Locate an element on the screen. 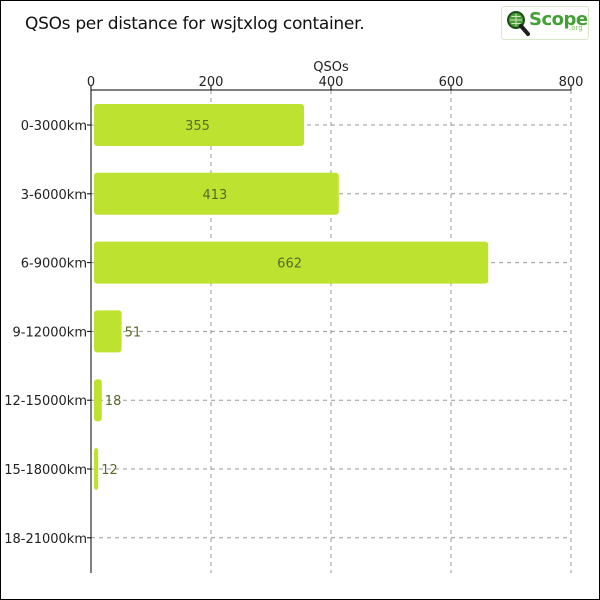 This screenshot has height=600, width=600. bar-6-9000km is located at coordinates (291, 262).